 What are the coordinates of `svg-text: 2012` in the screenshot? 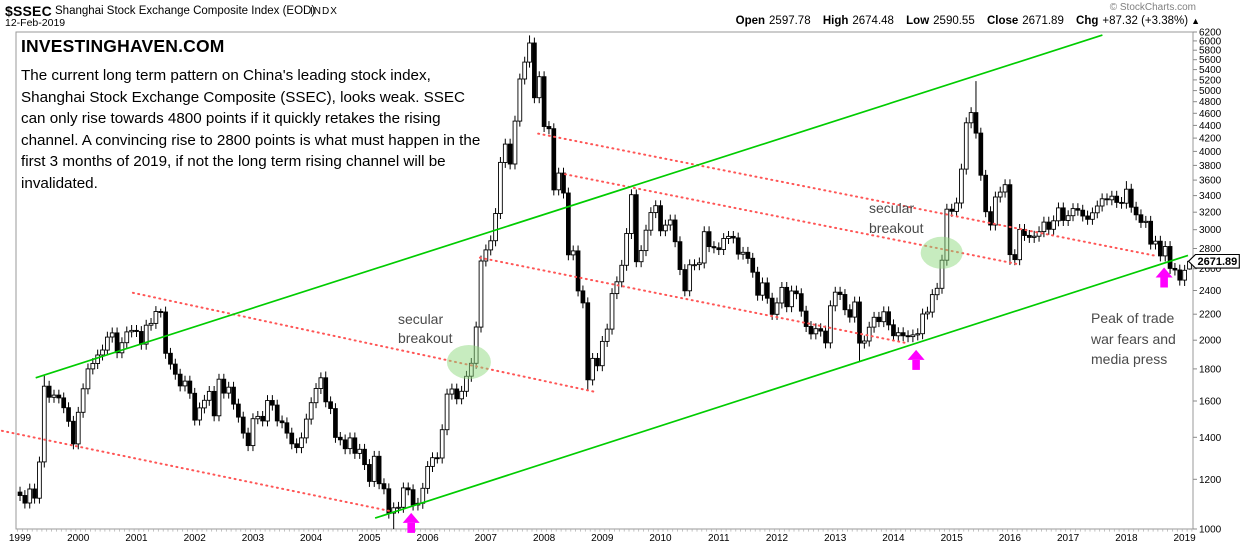 It's located at (777, 538).